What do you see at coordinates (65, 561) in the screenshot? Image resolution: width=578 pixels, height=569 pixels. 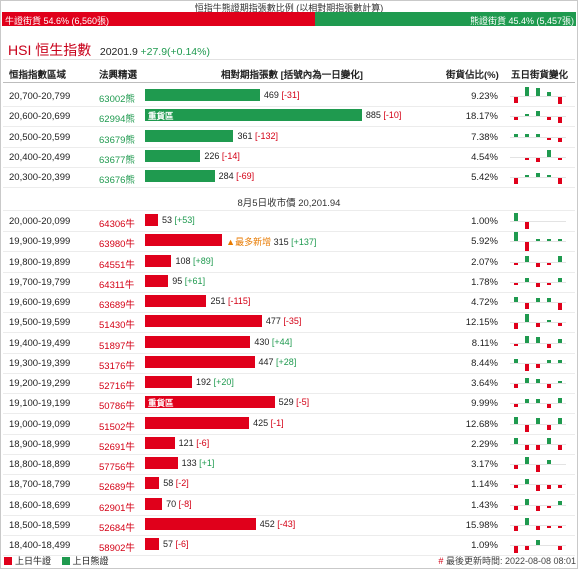 I see `bear-swatch` at bounding box center [65, 561].